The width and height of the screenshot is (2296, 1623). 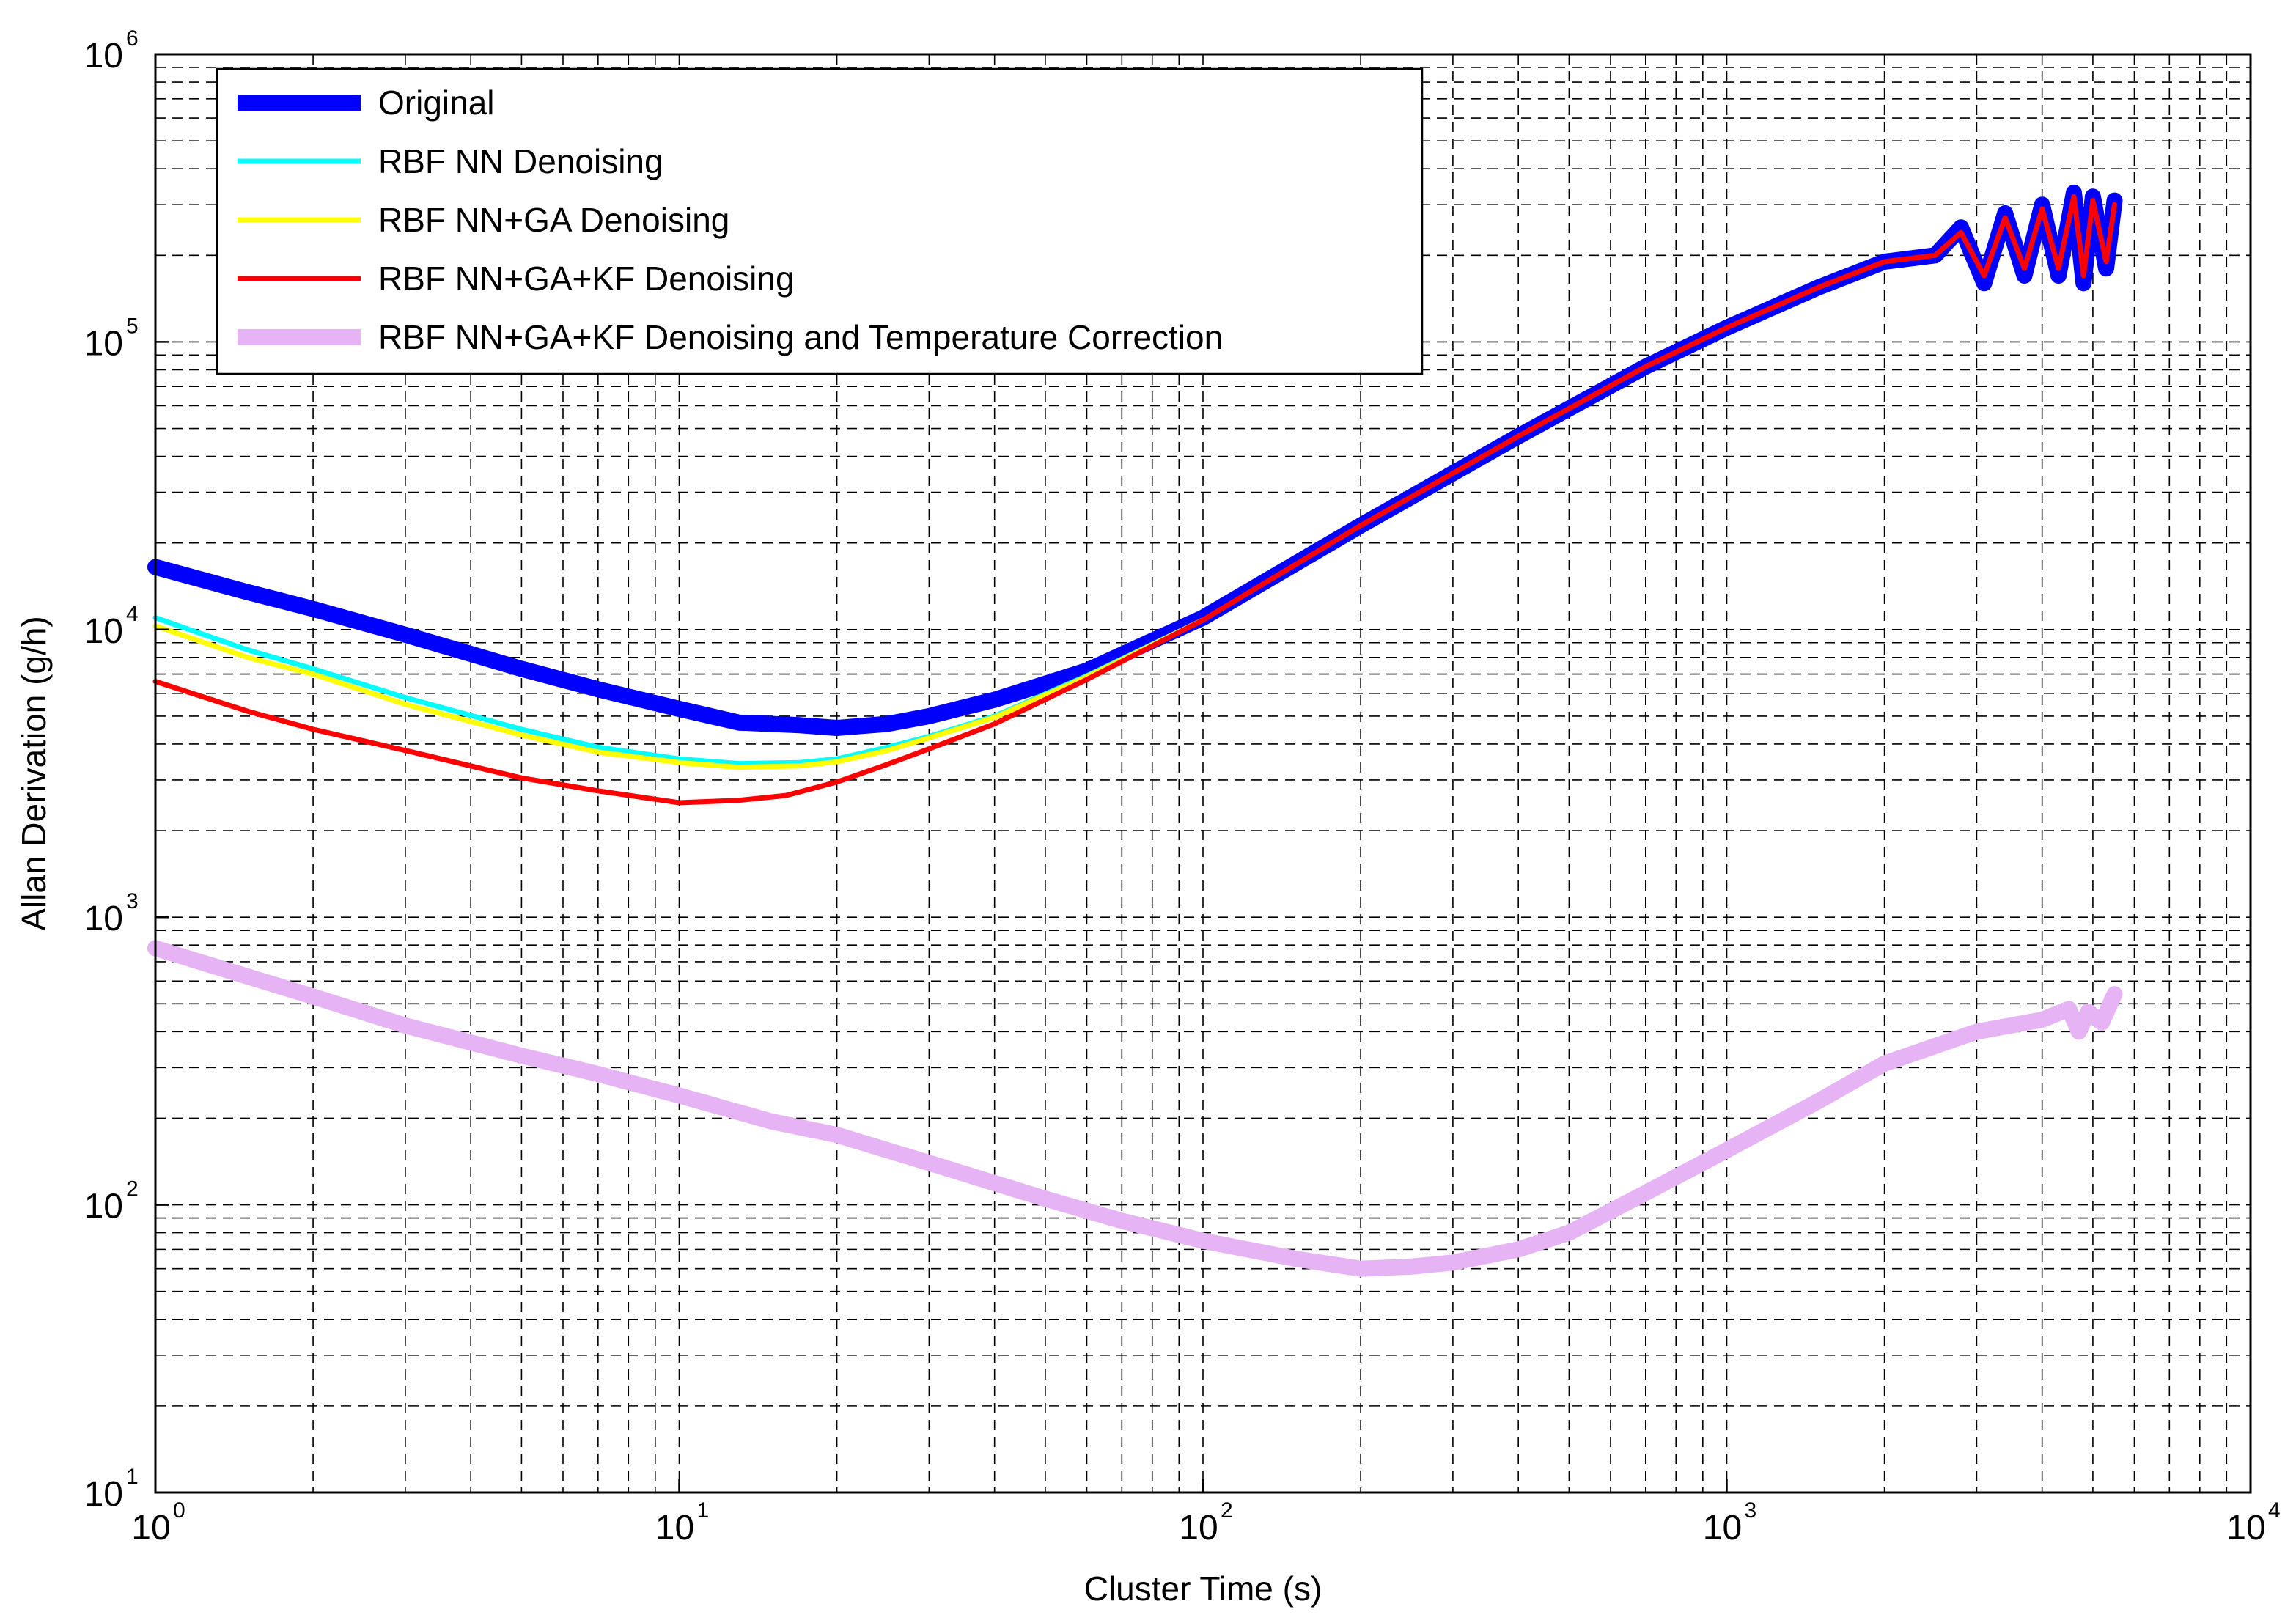 I want to click on x-tick-exponent-1: 1, so click(x=703, y=1510).